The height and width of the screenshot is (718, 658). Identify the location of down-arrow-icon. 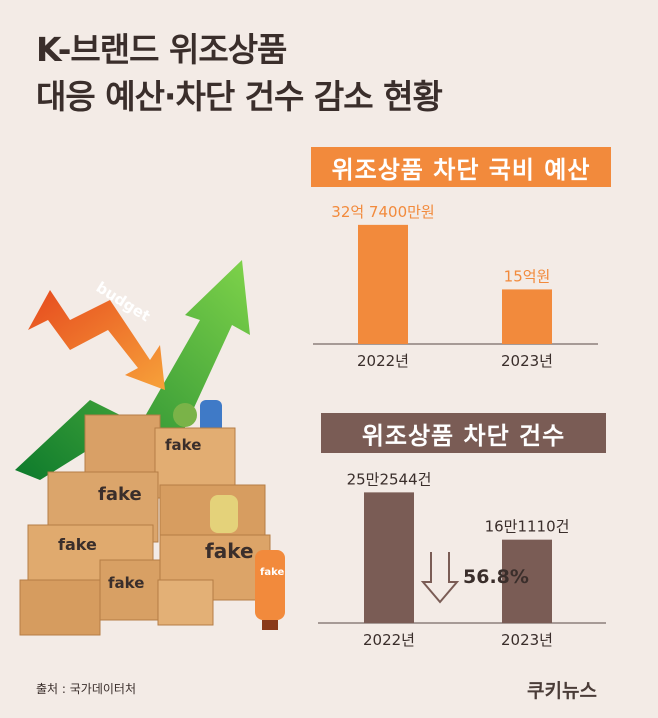
(440, 578).